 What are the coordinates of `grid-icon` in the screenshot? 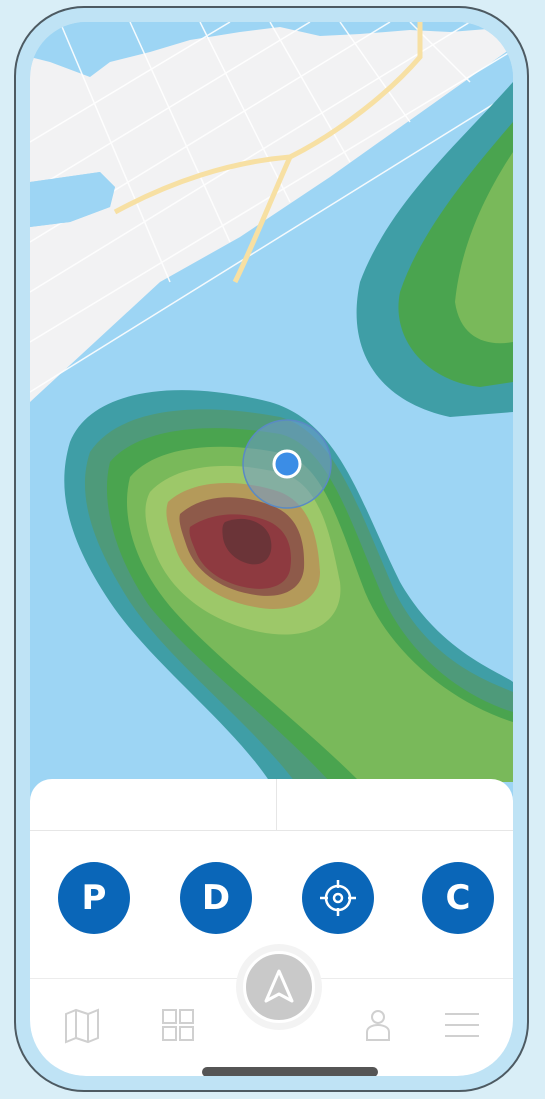 It's located at (178, 1025).